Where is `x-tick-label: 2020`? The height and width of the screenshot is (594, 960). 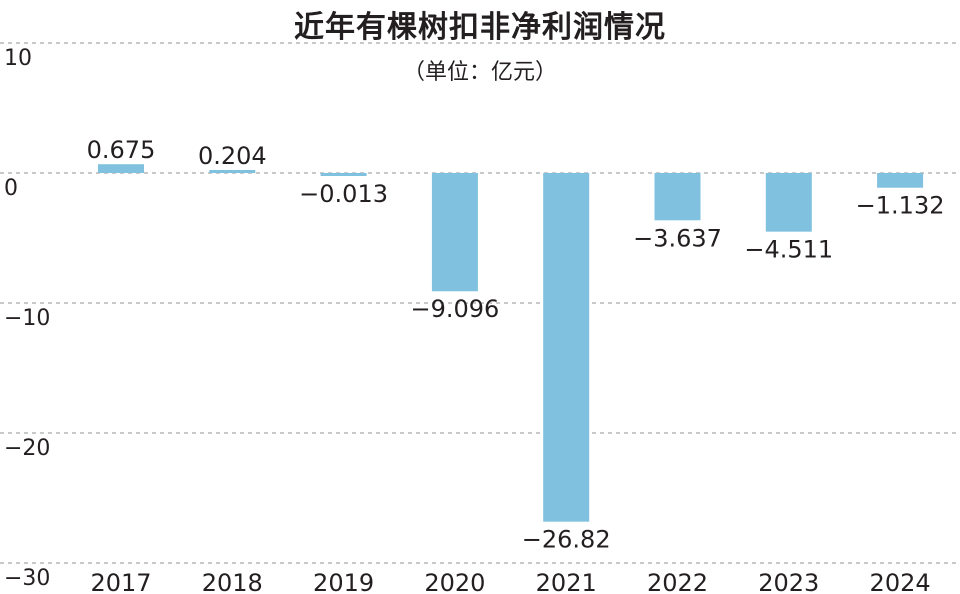 x-tick-label: 2020 is located at coordinates (454, 581).